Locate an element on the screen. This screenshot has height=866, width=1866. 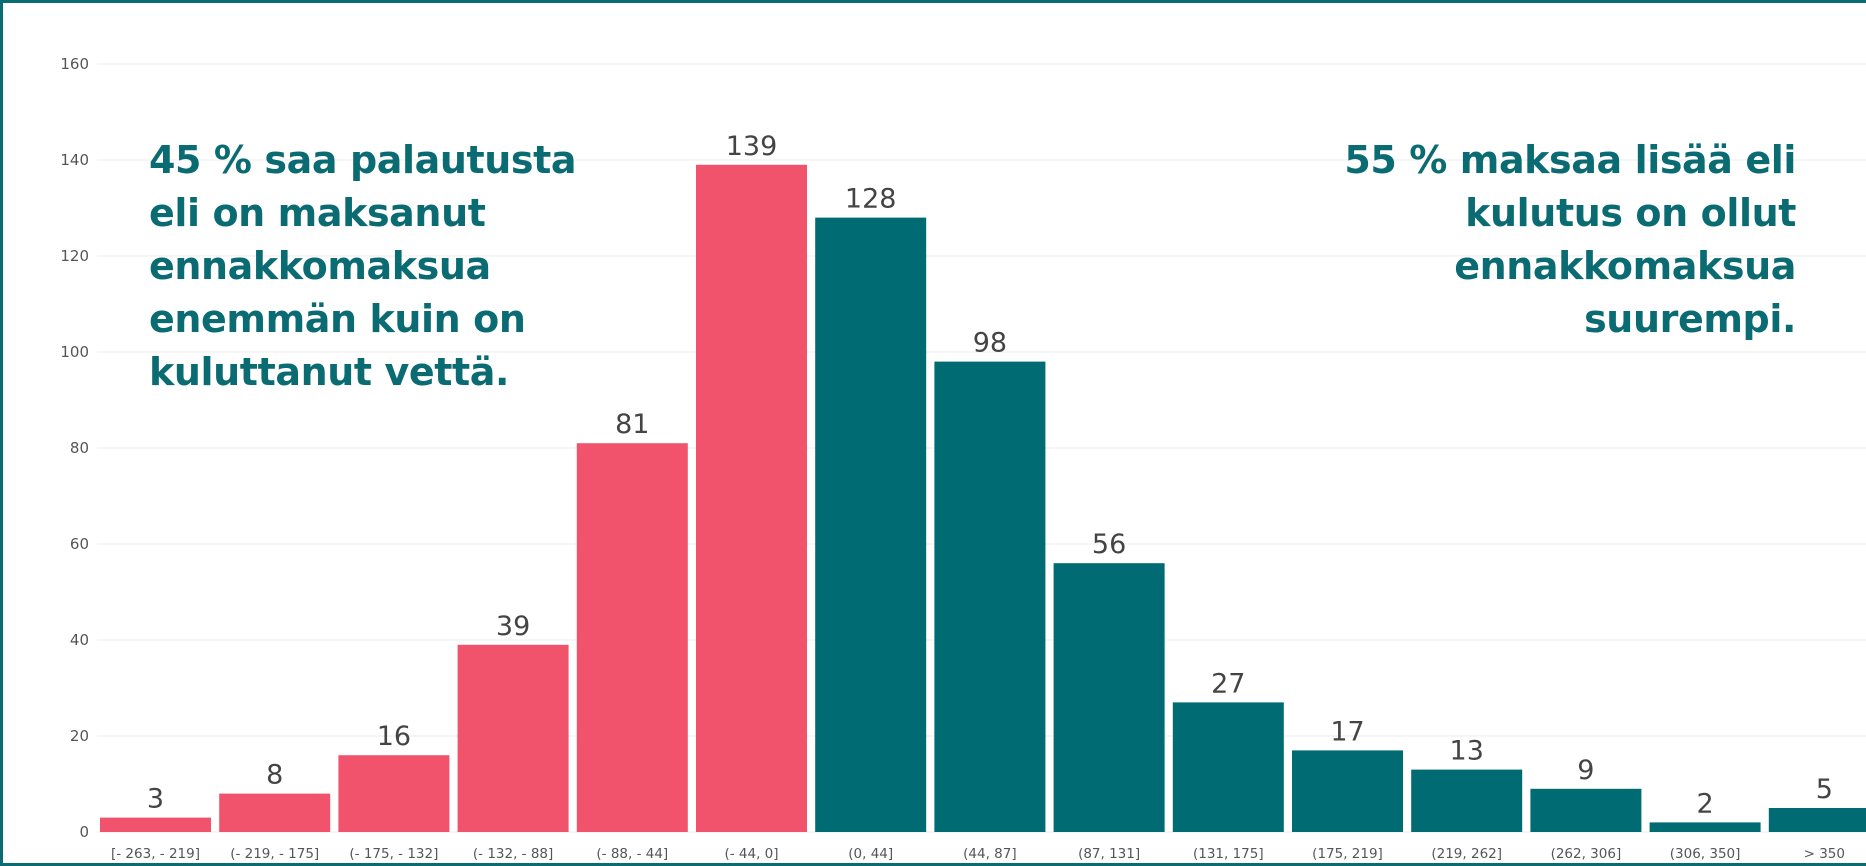
x-tick-label: (- 132, - 88] is located at coordinates (513, 854).